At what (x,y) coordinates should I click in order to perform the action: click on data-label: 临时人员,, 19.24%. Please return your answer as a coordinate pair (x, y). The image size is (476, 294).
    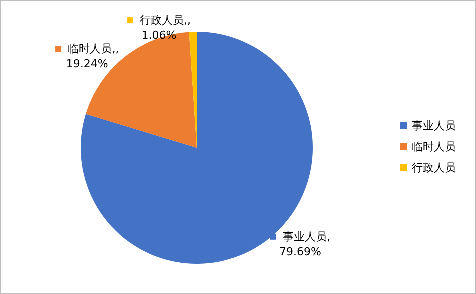
    Looking at the image, I should click on (93, 56).